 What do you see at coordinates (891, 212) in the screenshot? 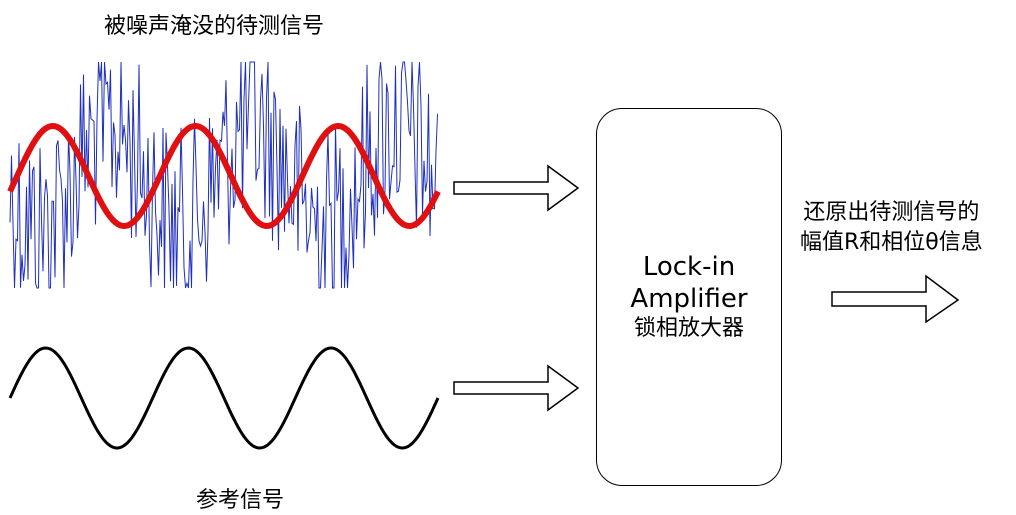
I see `output-label-line1: 还原出待测信号的` at bounding box center [891, 212].